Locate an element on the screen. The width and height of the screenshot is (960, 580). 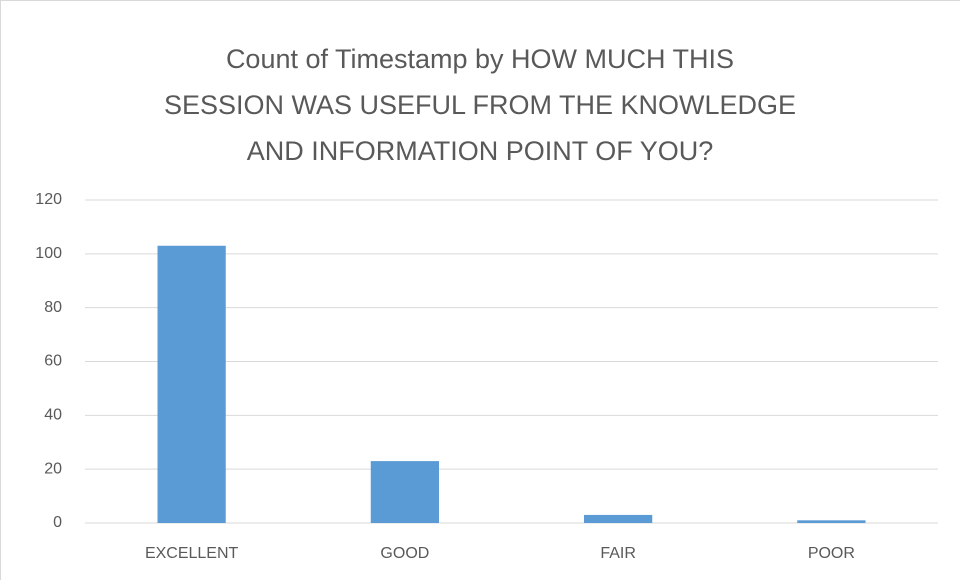
y-tick-label: 20 is located at coordinates (53, 468).